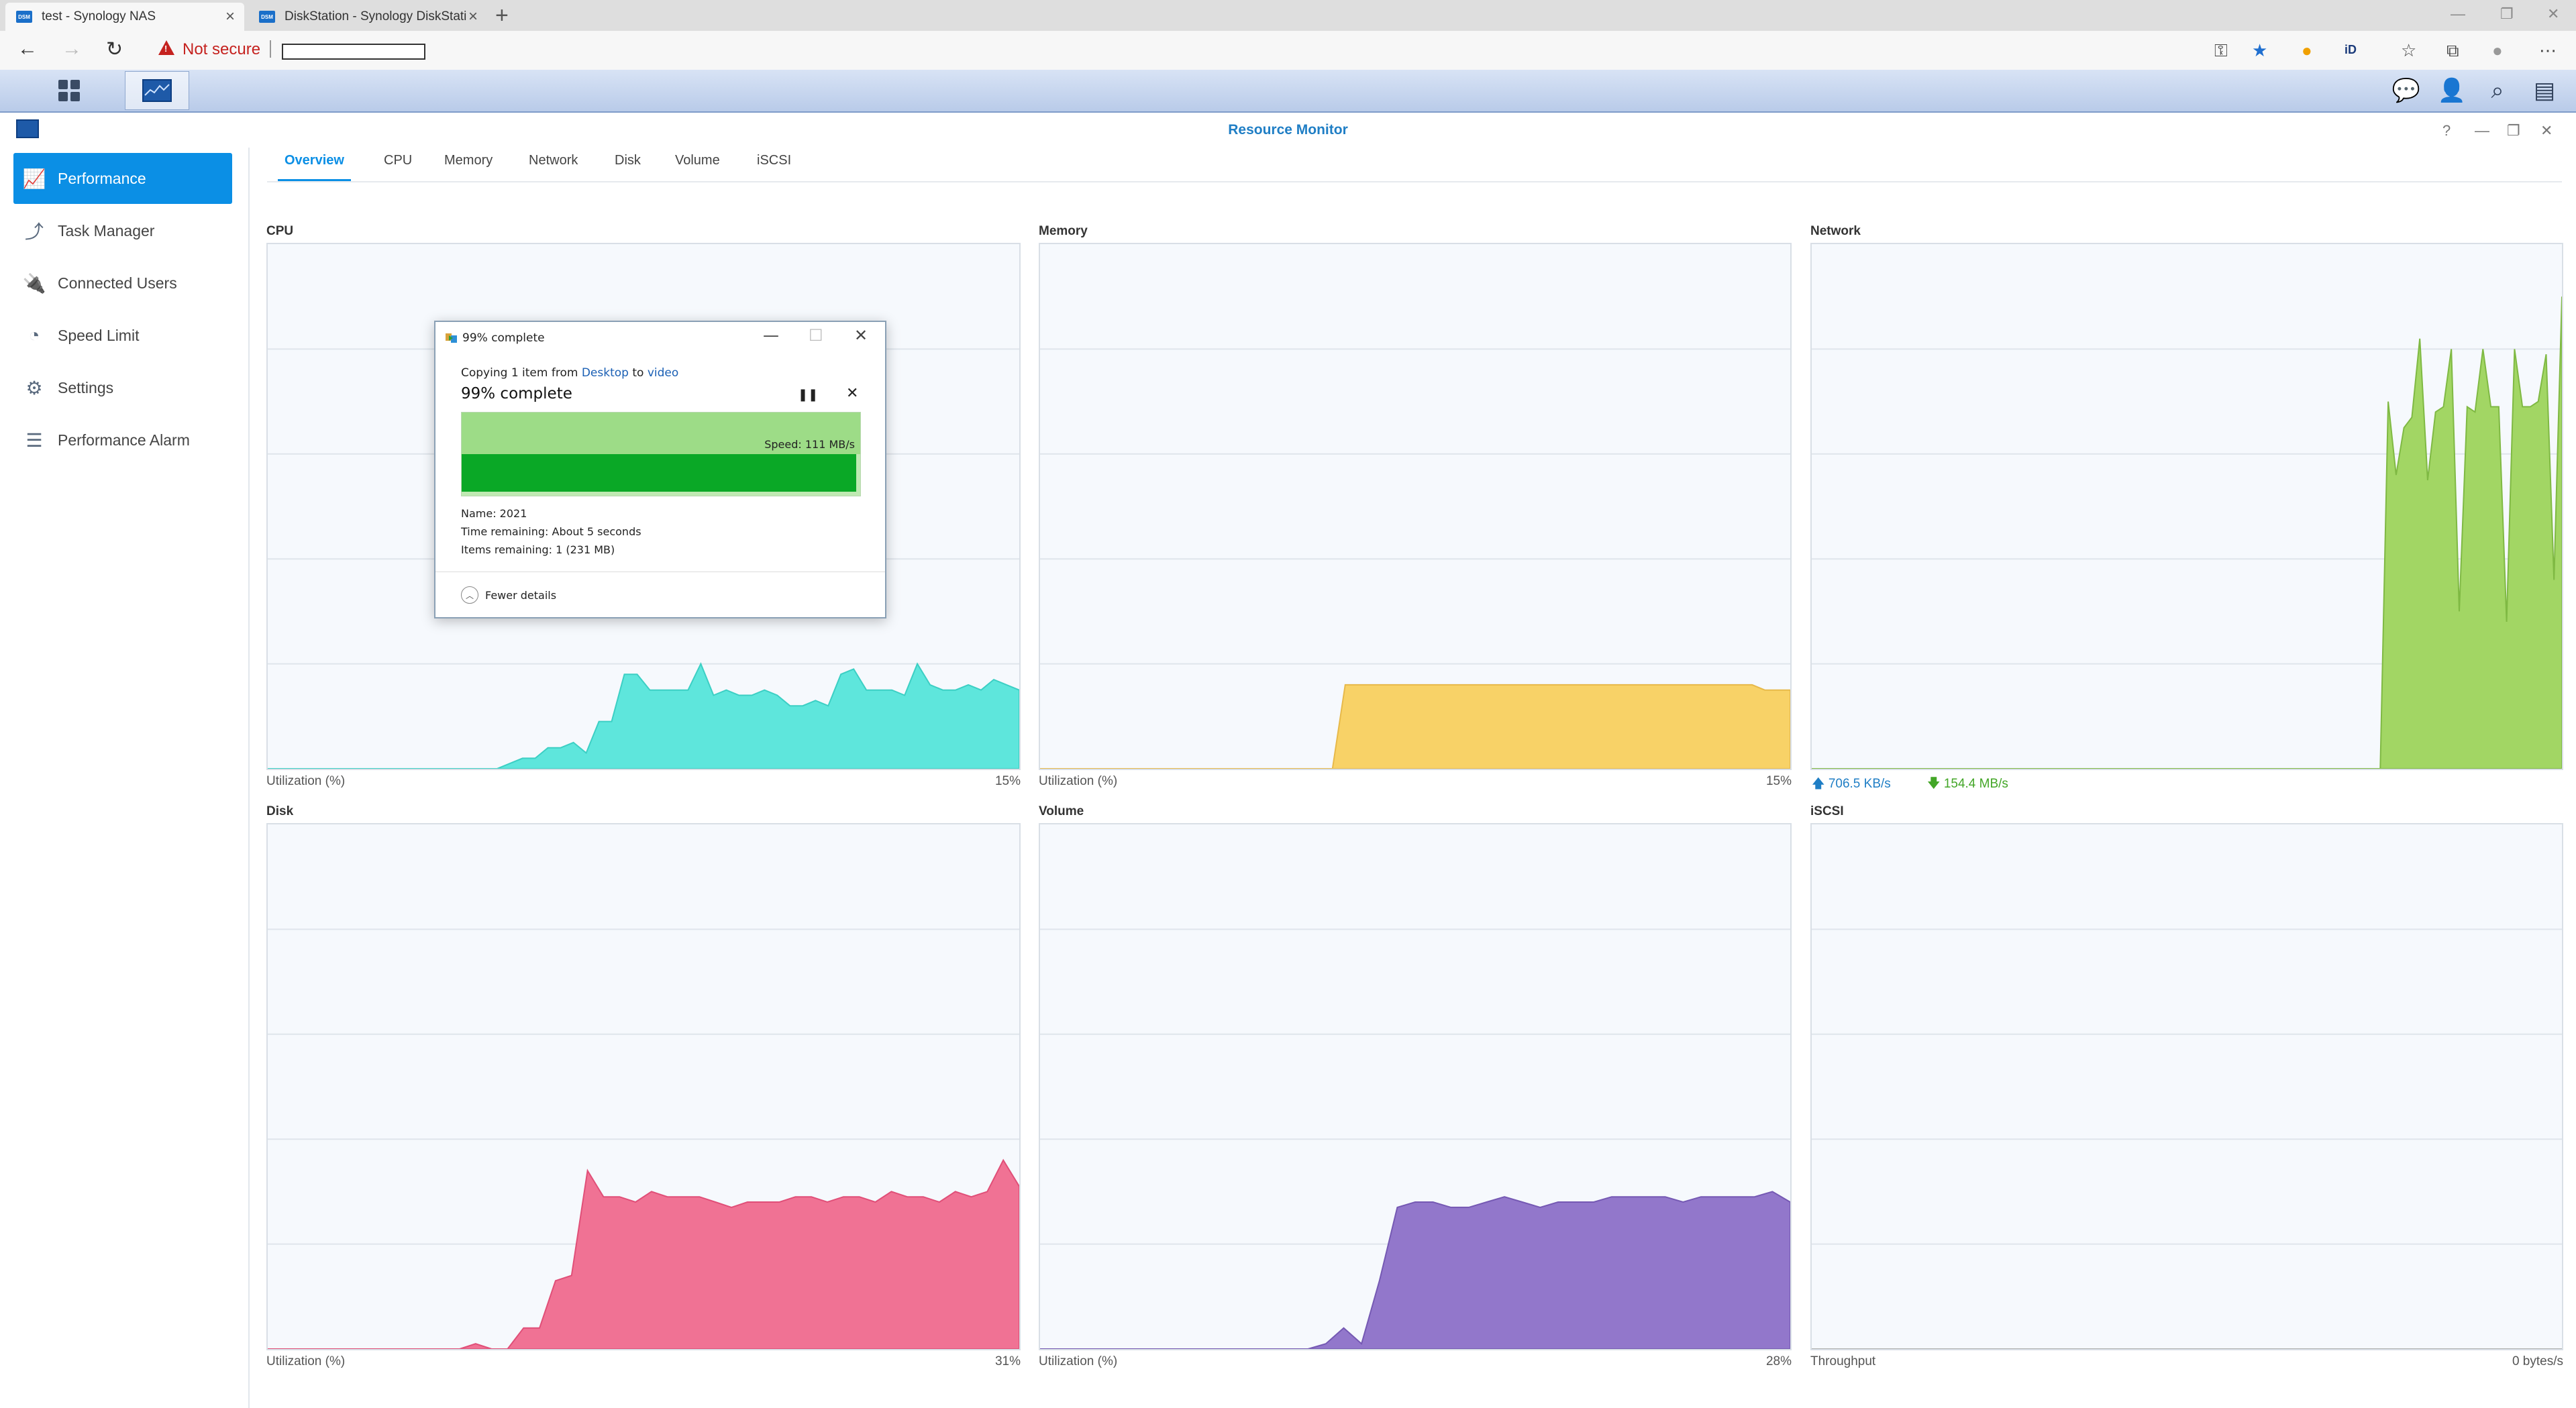 The width and height of the screenshot is (2576, 1408). Describe the element at coordinates (1288, 91) in the screenshot. I see `dsm-taskbar` at that location.